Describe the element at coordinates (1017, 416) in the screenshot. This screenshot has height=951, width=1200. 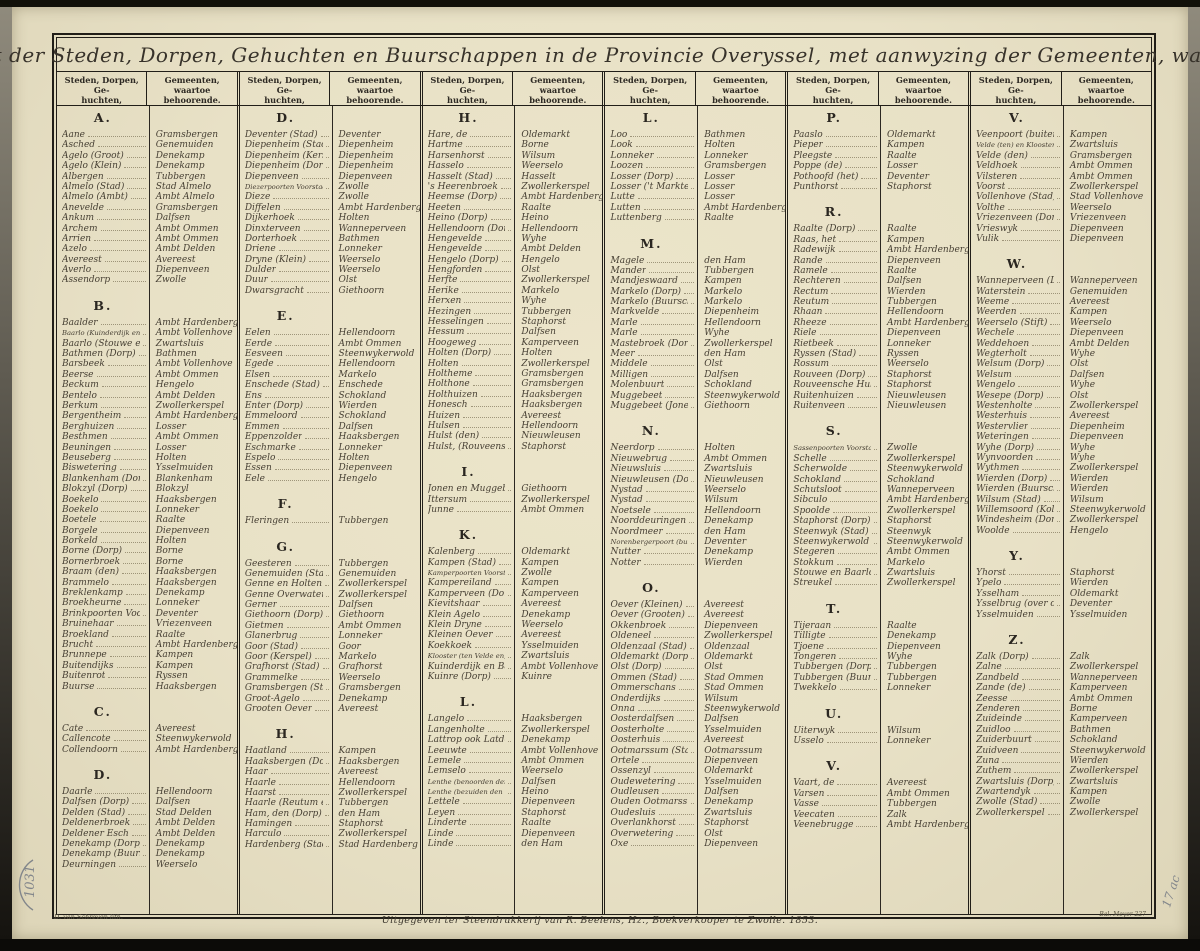
I see `place-cell: Westerhuis` at that location.